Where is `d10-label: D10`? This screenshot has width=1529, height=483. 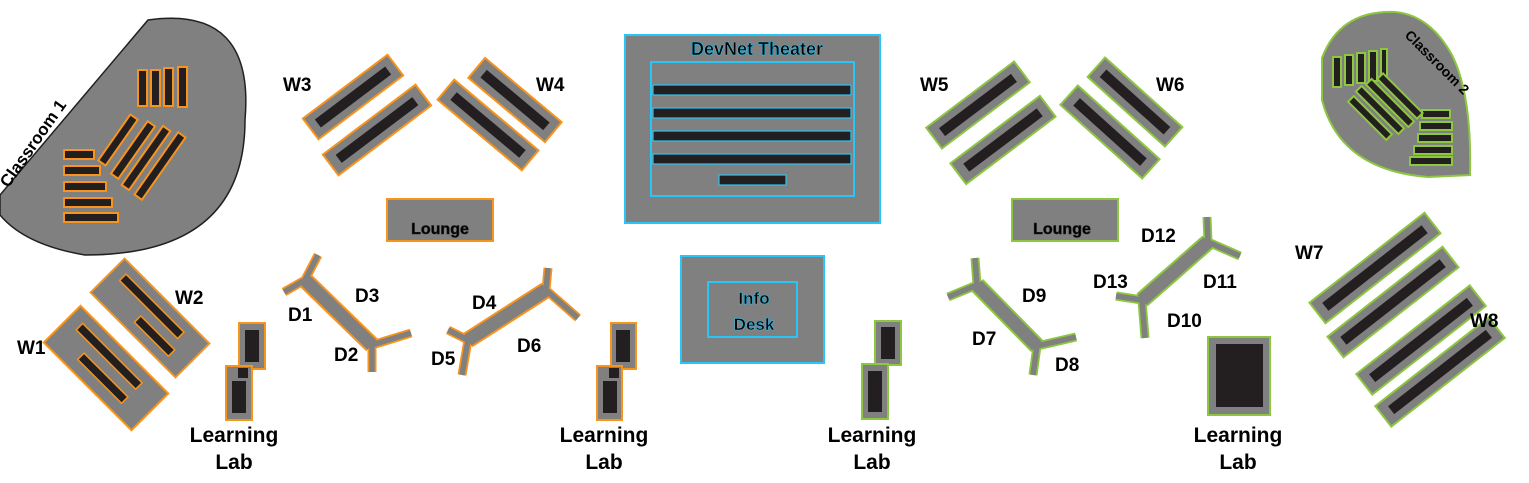
d10-label: D10 is located at coordinates (1184, 321).